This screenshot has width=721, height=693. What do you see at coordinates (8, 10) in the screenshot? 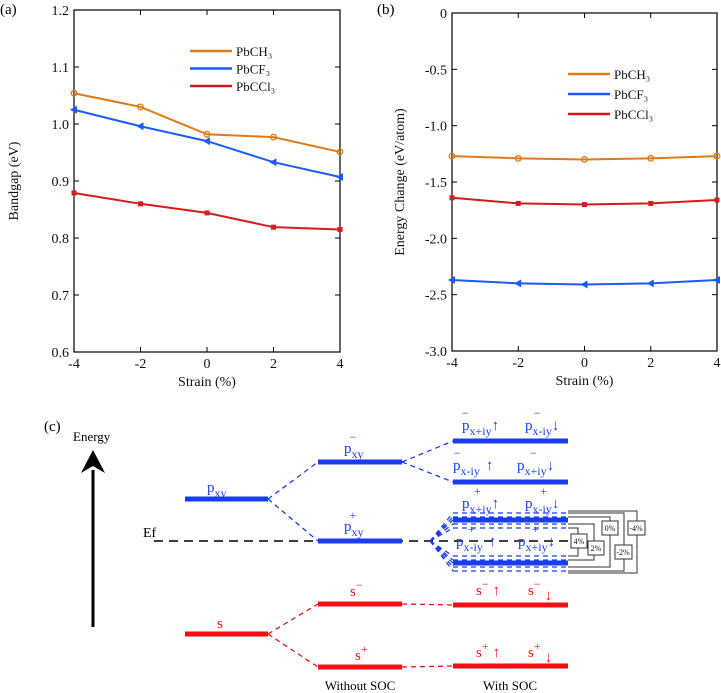
I see `panel-label: (a)` at bounding box center [8, 10].